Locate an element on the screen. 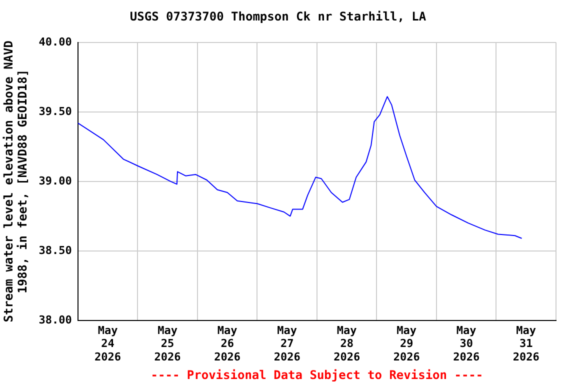 The width and height of the screenshot is (576, 384). y-tick-label: 38.00 is located at coordinates (55, 319).